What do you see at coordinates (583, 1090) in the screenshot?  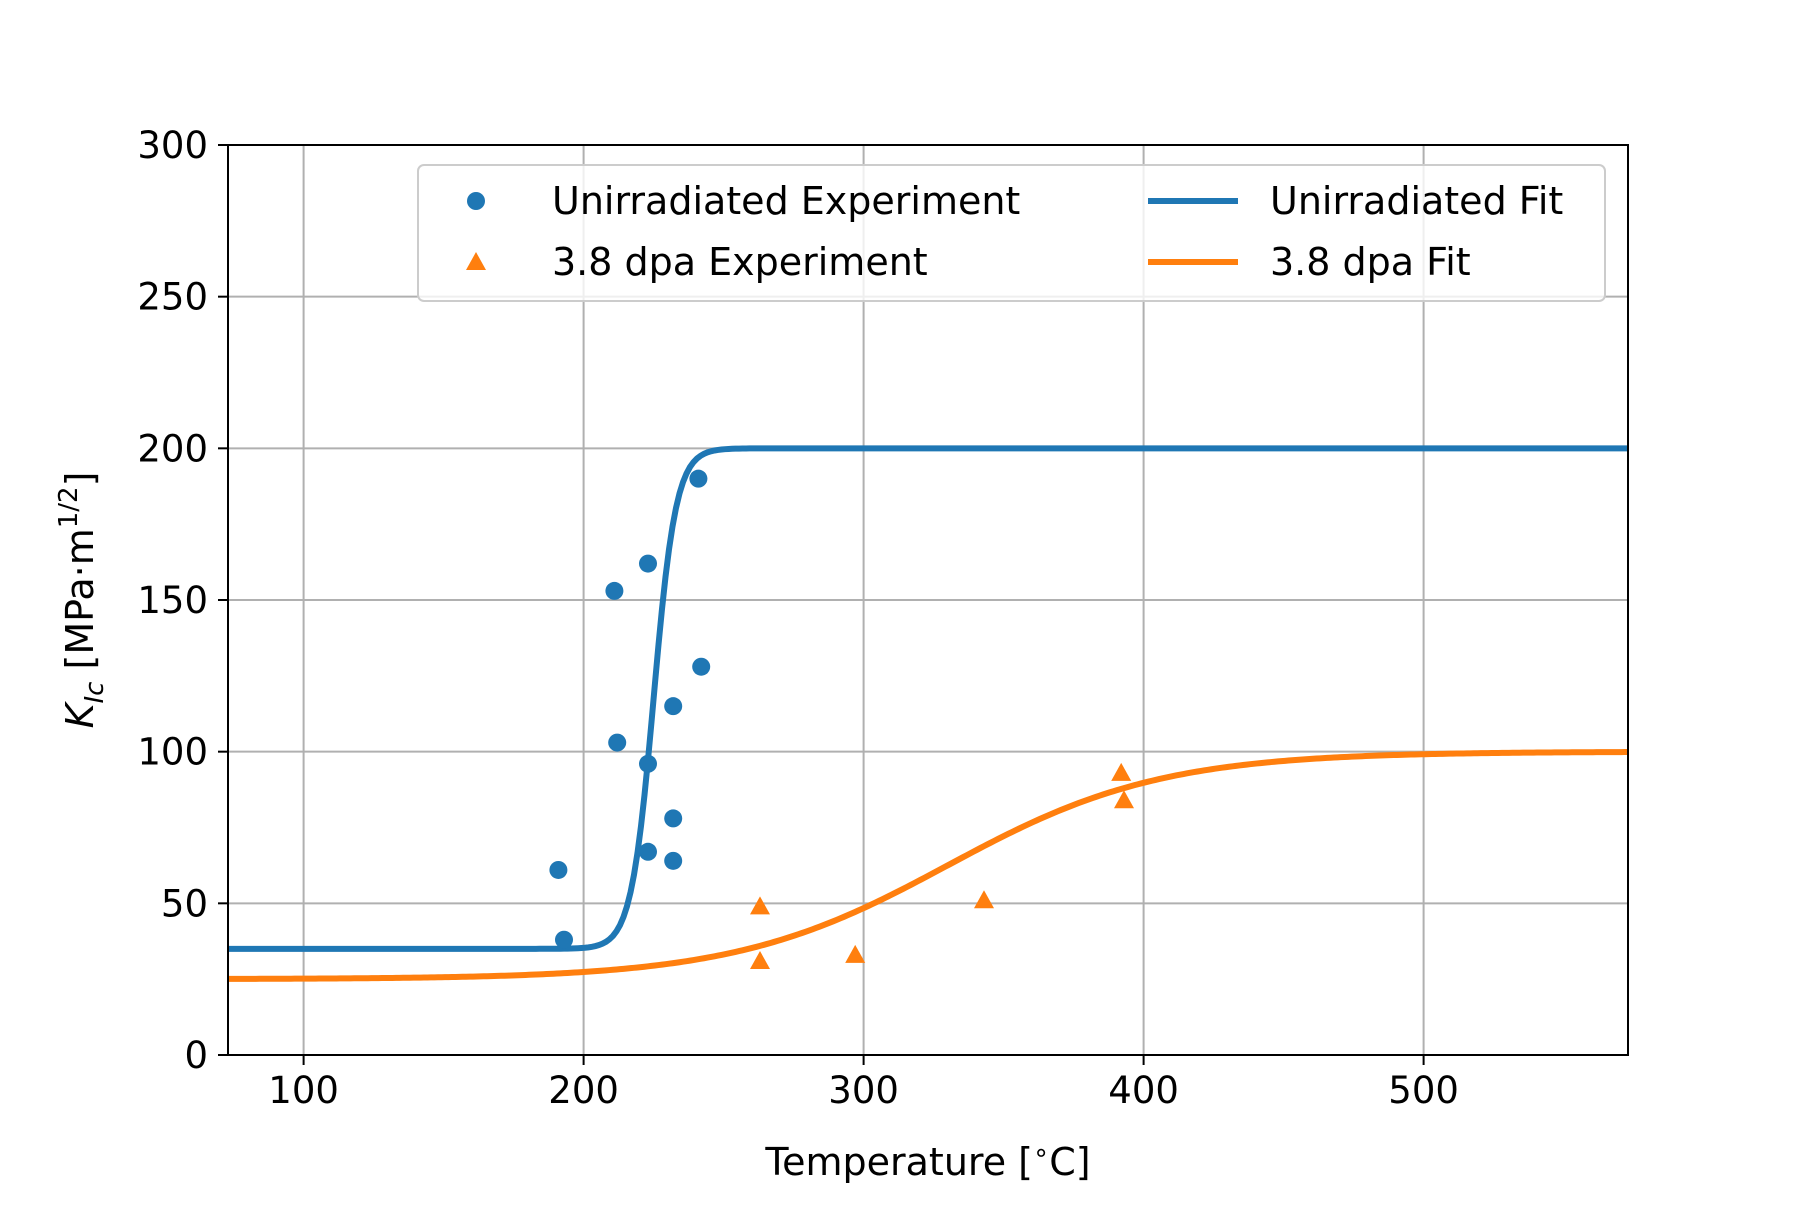 I see `x-tick-label: 200` at bounding box center [583, 1090].